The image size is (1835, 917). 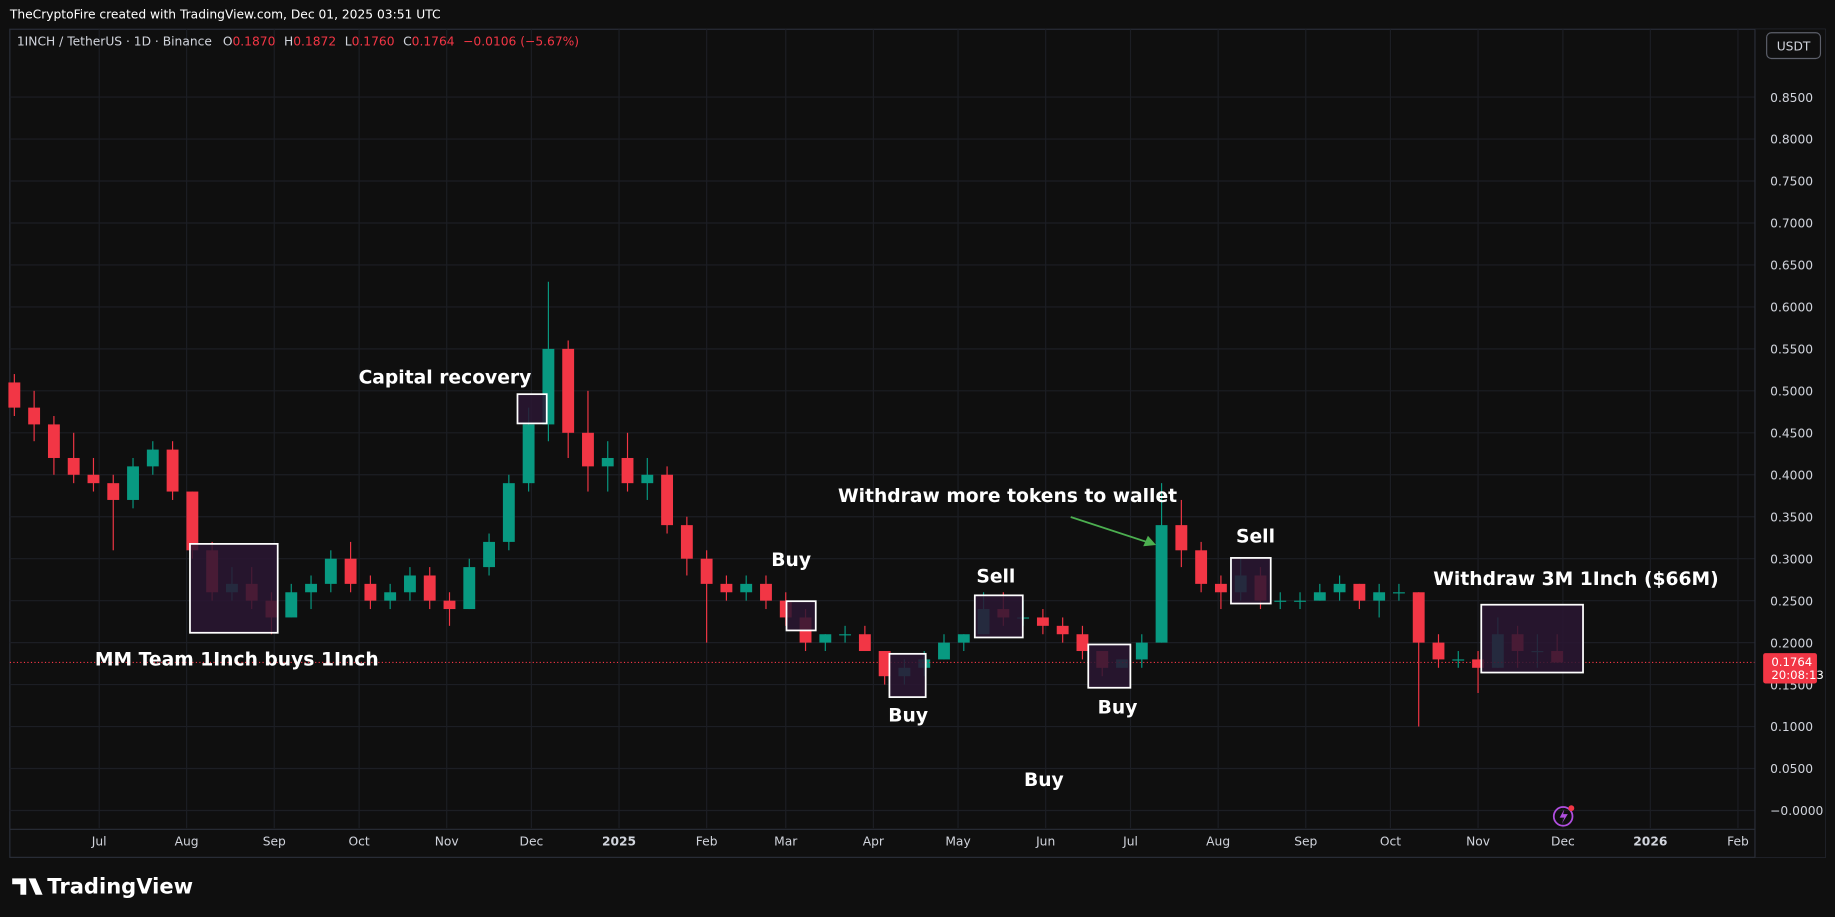 What do you see at coordinates (1791, 475) in the screenshot?
I see `y-tick-label: 0.4000` at bounding box center [1791, 475].